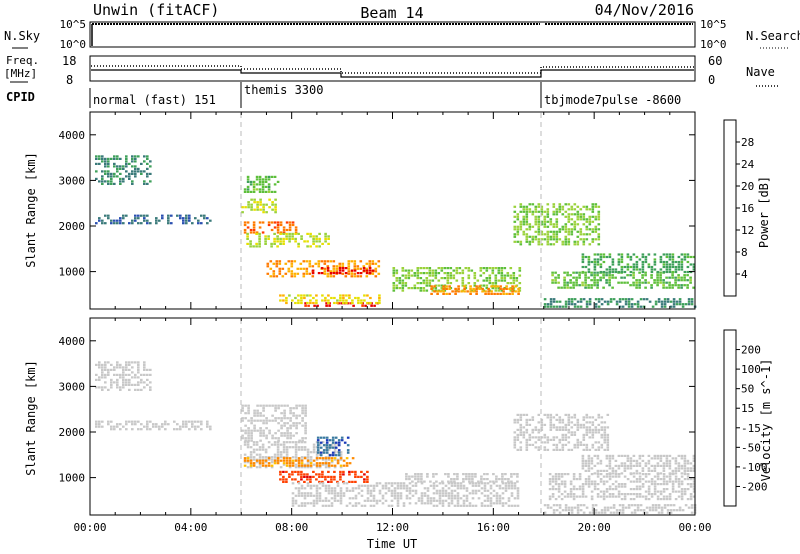  I want to click on colorbar-tick-1-5: -50, so click(751, 447).